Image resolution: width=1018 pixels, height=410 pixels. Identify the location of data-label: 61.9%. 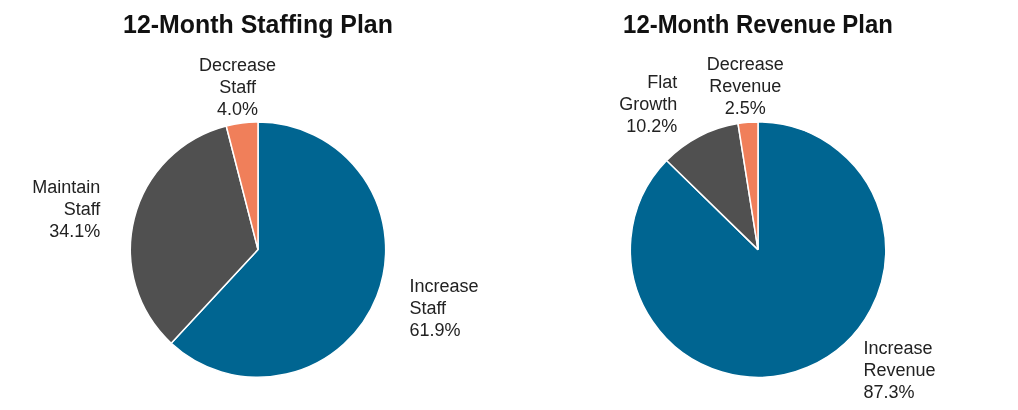
(435, 329).